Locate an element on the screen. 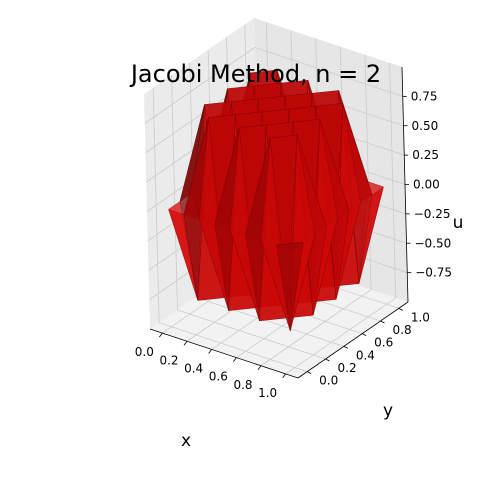 The width and height of the screenshot is (500, 500). y-tick-label: 0.8 is located at coordinates (402, 330).